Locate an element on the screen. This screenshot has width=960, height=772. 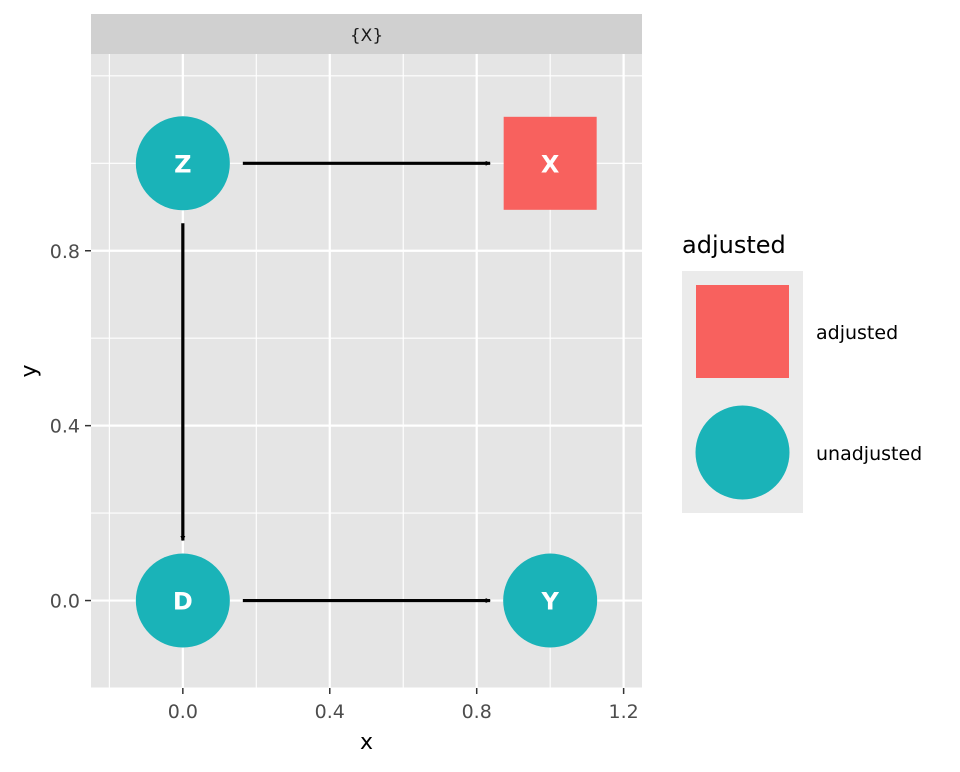
node-label-z: Z is located at coordinates (182, 164).